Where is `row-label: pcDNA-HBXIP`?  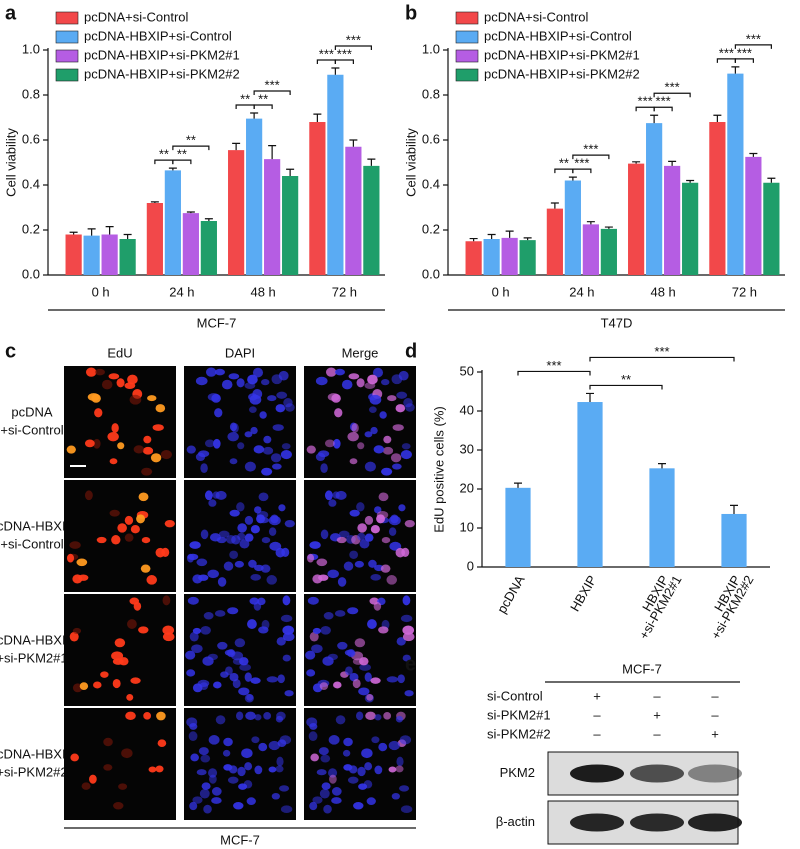
row-label: pcDNA-HBXIP is located at coordinates (37, 639).